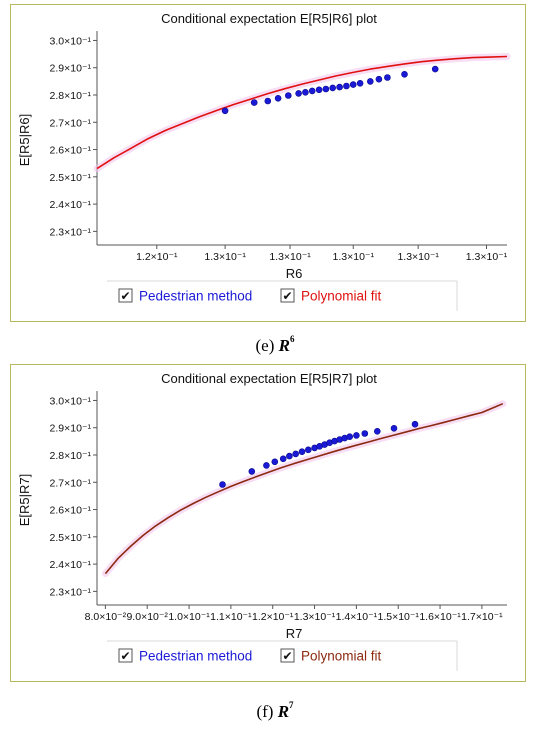 Image resolution: width=550 pixels, height=732 pixels. I want to click on chart-e-fit-band, so click(302, 113).